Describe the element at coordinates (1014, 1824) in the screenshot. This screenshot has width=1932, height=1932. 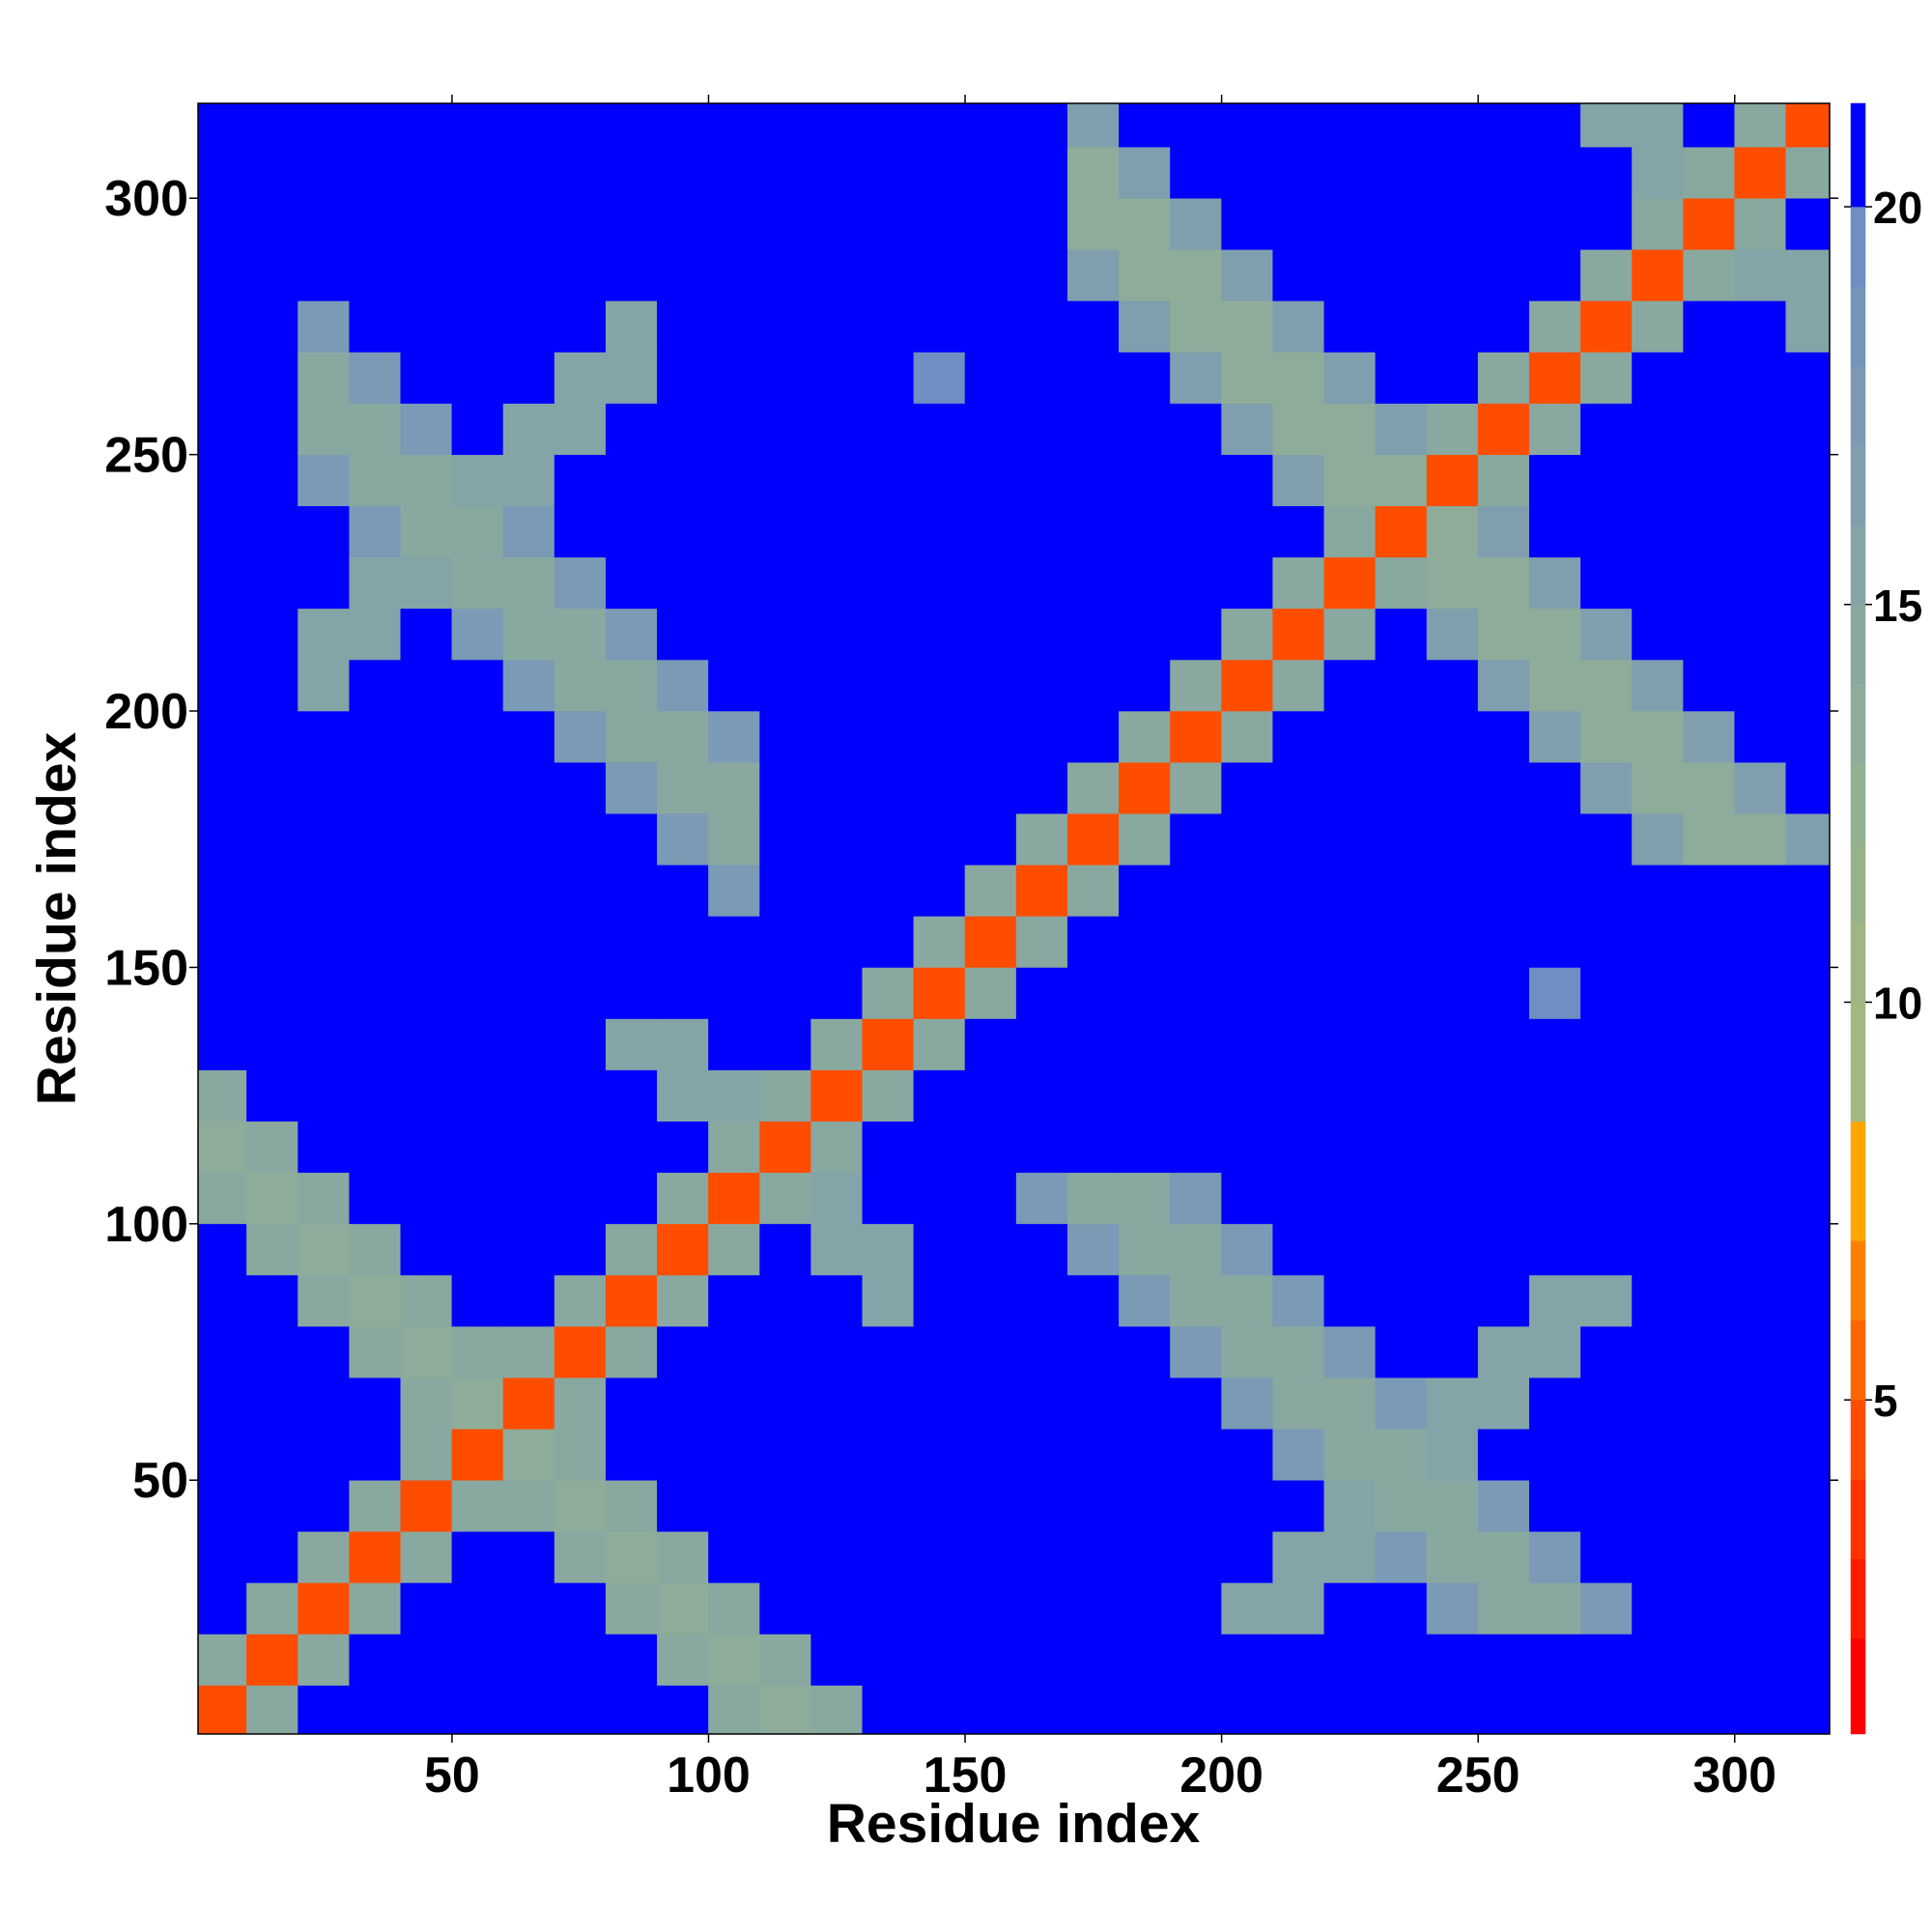
I see `x-axis-title: Residue index` at that location.